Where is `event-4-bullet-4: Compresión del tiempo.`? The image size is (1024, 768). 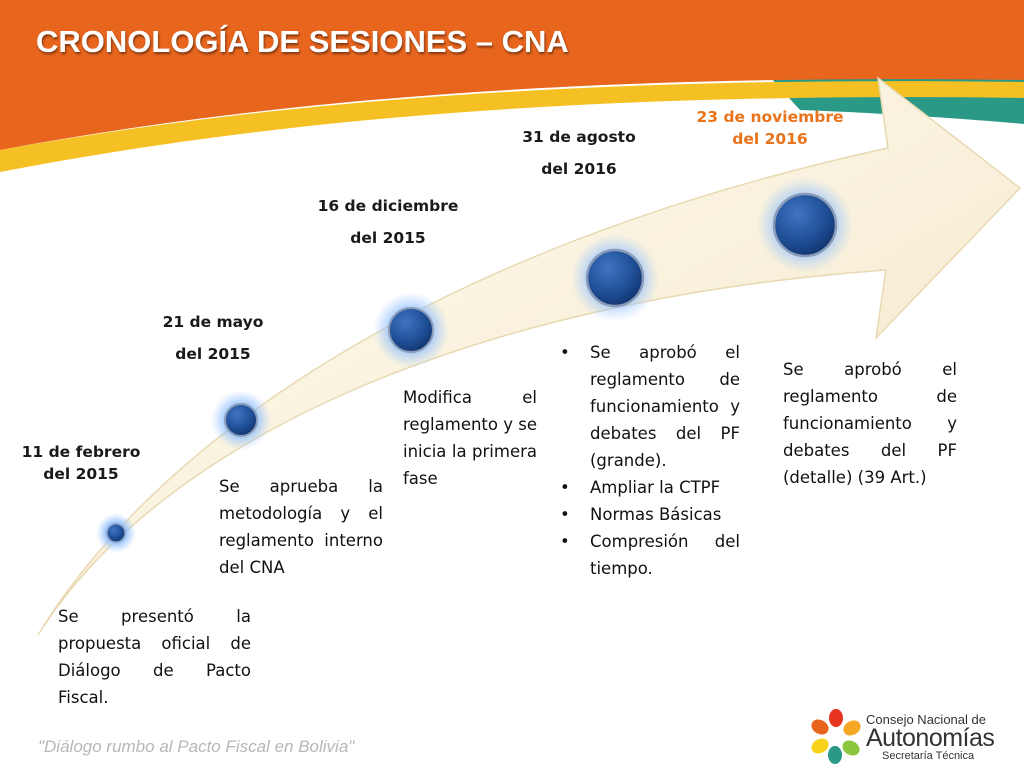 event-4-bullet-4: Compresión del tiempo. is located at coordinates (650, 555).